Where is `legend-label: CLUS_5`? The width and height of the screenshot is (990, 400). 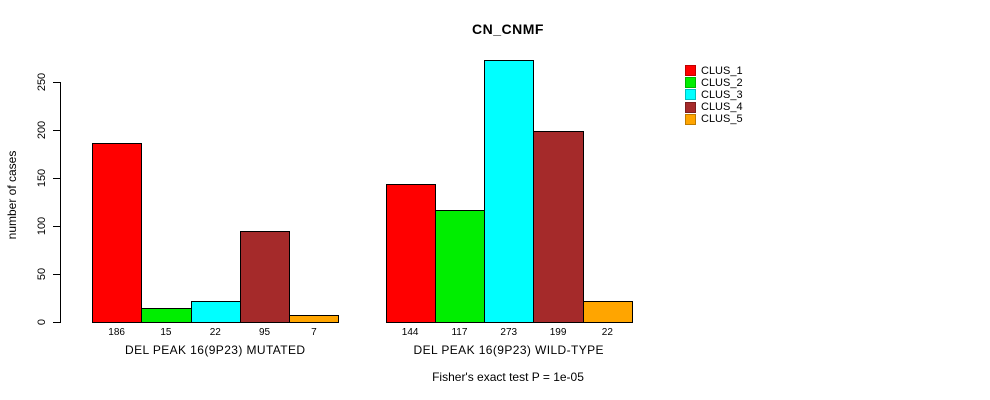 legend-label: CLUS_5 is located at coordinates (722, 119).